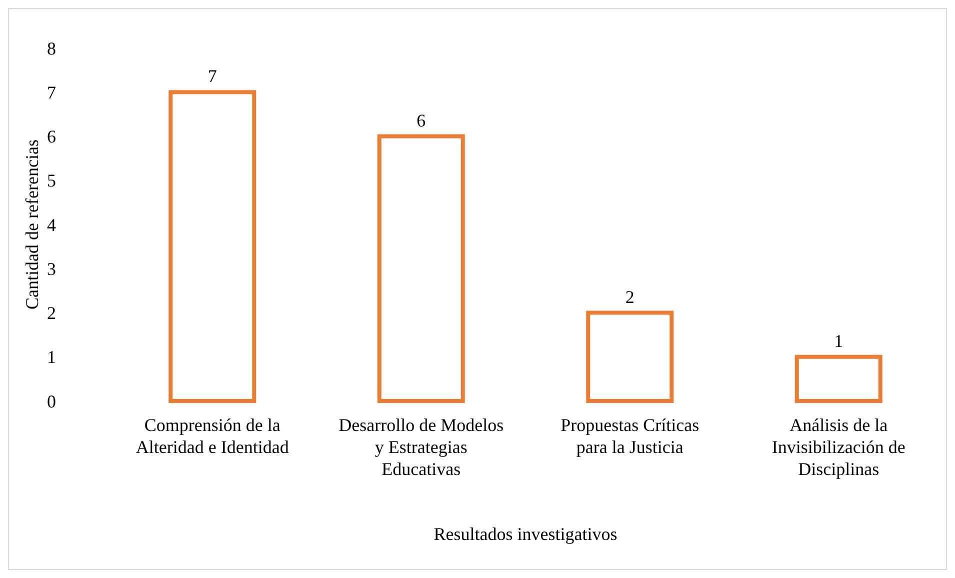 The width and height of the screenshot is (955, 578). What do you see at coordinates (51, 357) in the screenshot?
I see `y-tick-label: 1` at bounding box center [51, 357].